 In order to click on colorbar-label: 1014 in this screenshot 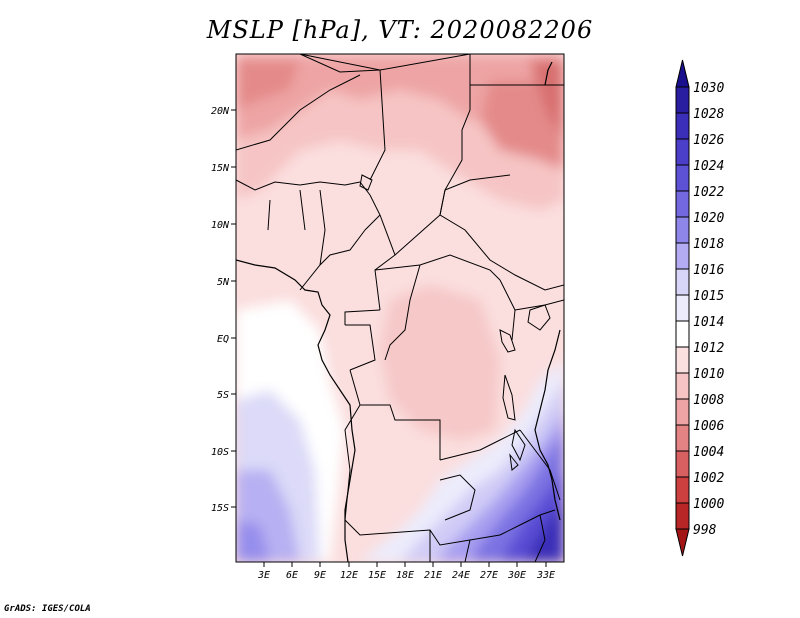, I will do `click(708, 322)`.